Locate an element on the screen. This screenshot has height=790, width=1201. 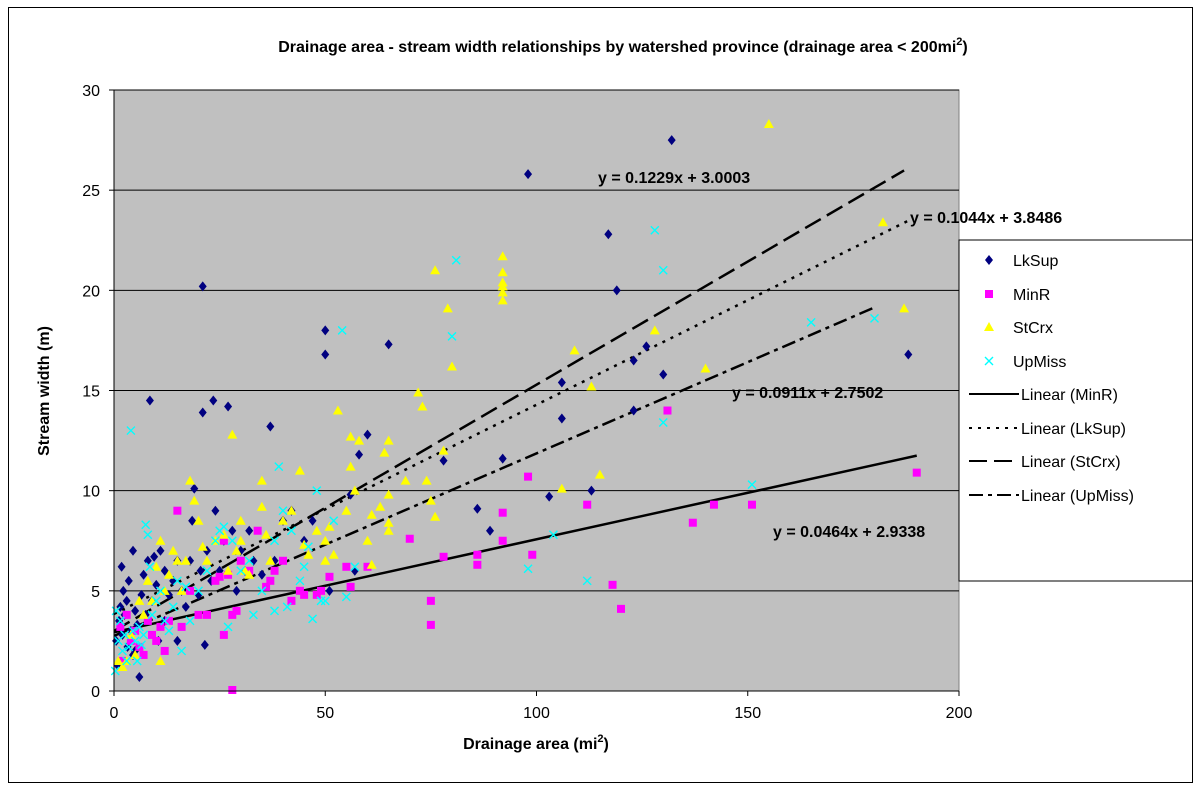
y-tick-labels: 0 5 10 15 20 25 30 is located at coordinates (98, 392).